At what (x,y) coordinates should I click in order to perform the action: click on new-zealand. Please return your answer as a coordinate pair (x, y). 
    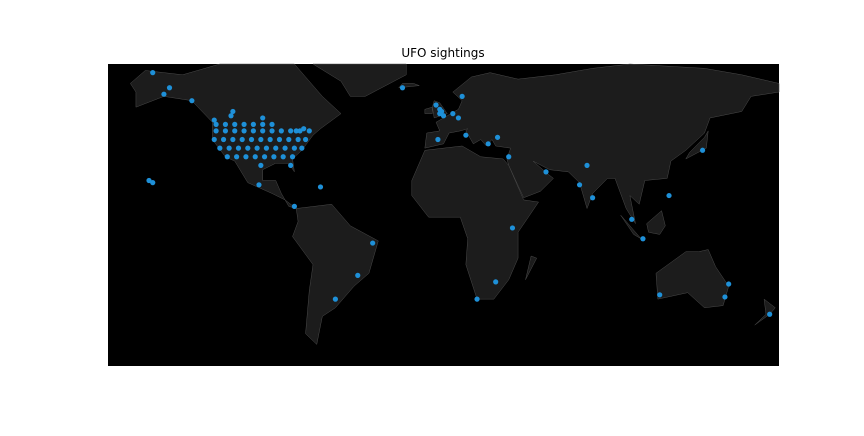
    Looking at the image, I should click on (765, 312).